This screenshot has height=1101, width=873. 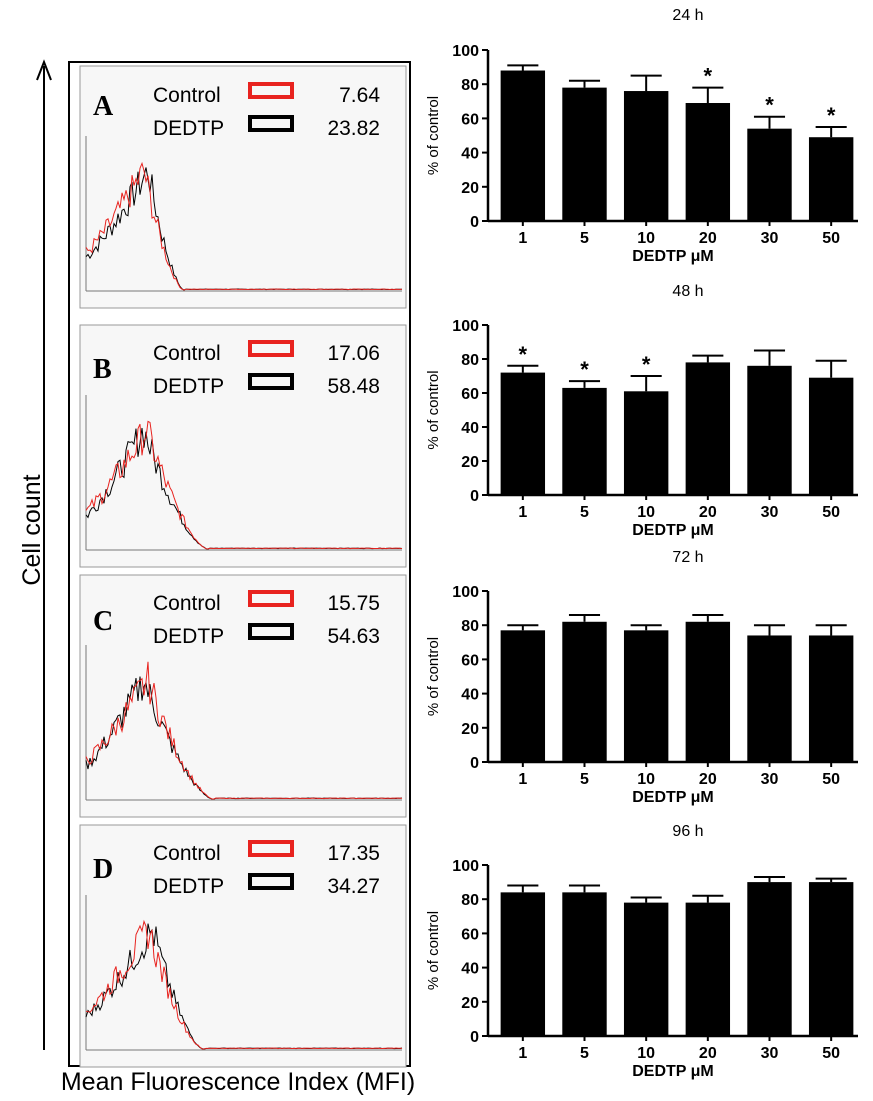 What do you see at coordinates (687, 557) in the screenshot?
I see `chart-title: 72 h` at bounding box center [687, 557].